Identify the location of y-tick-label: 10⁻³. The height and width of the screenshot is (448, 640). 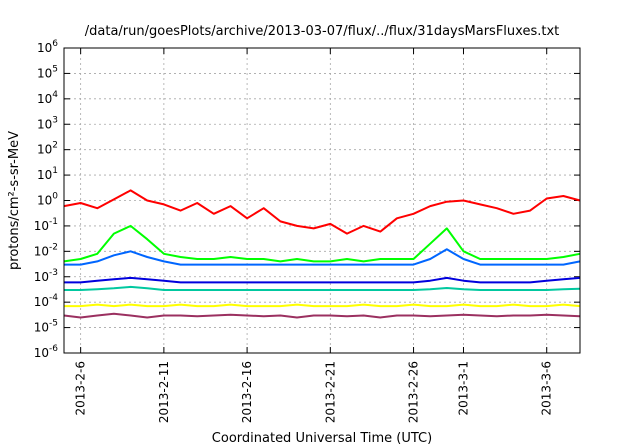
(46, 276).